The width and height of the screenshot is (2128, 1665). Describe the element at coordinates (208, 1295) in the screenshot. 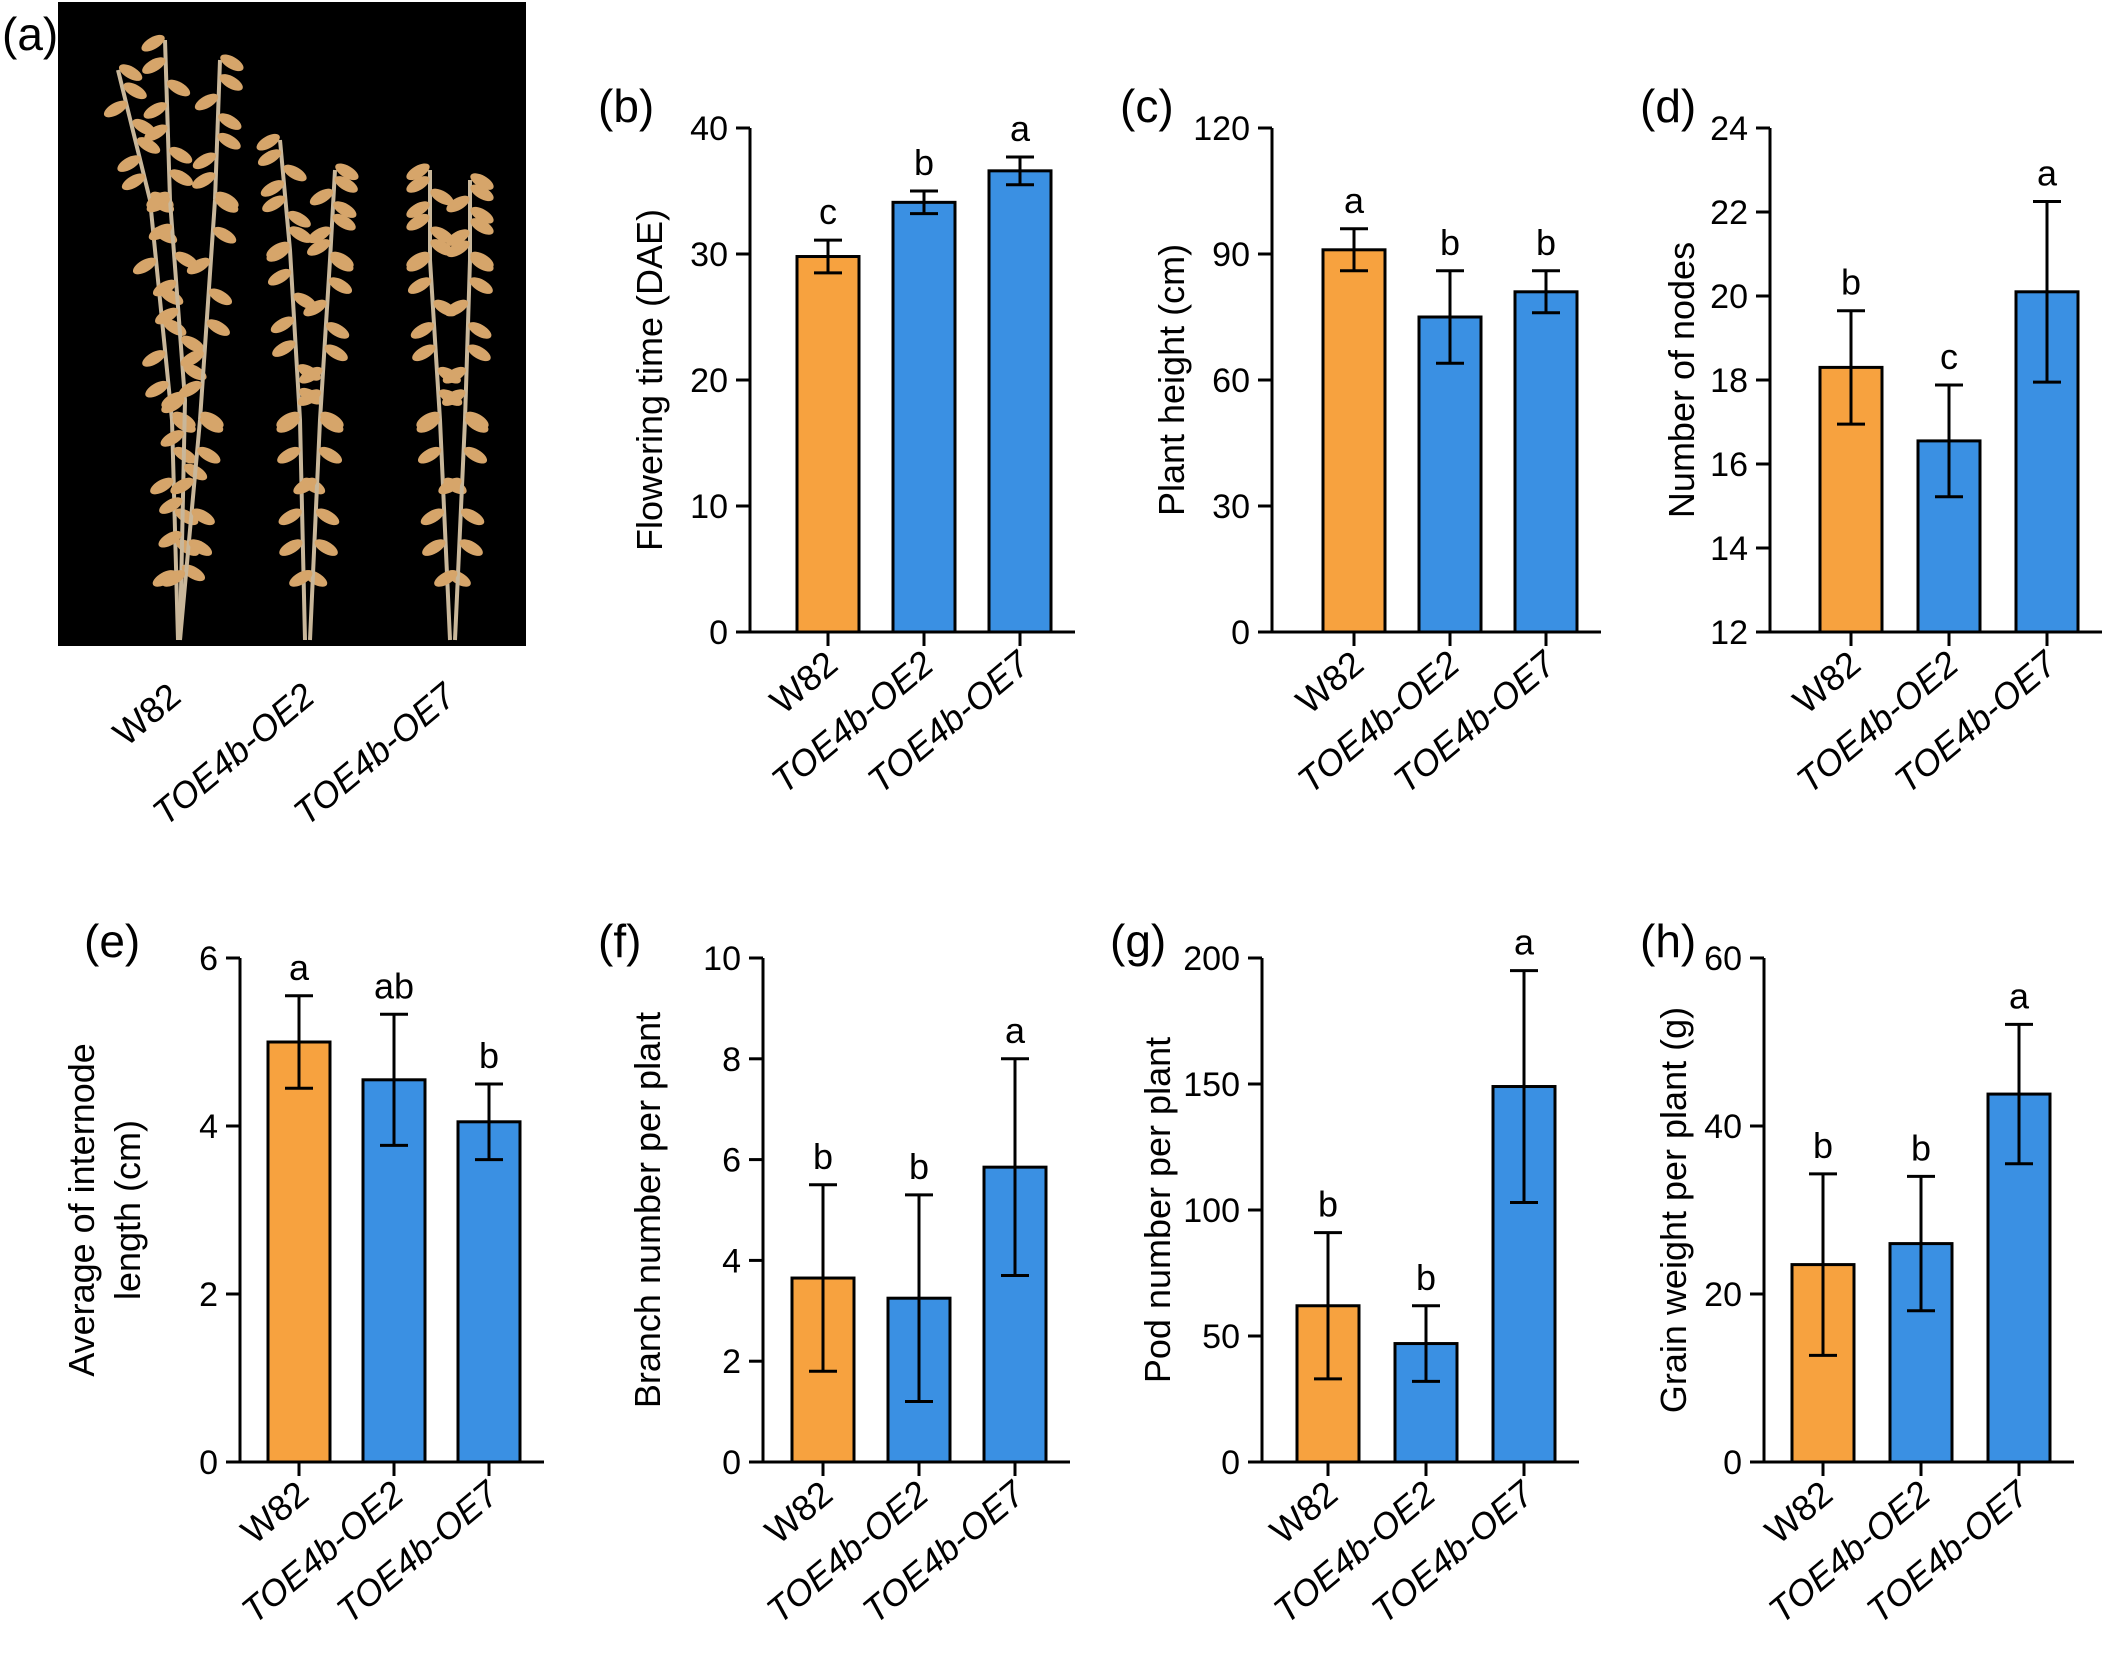

I see `y-tick-label: 2` at that location.